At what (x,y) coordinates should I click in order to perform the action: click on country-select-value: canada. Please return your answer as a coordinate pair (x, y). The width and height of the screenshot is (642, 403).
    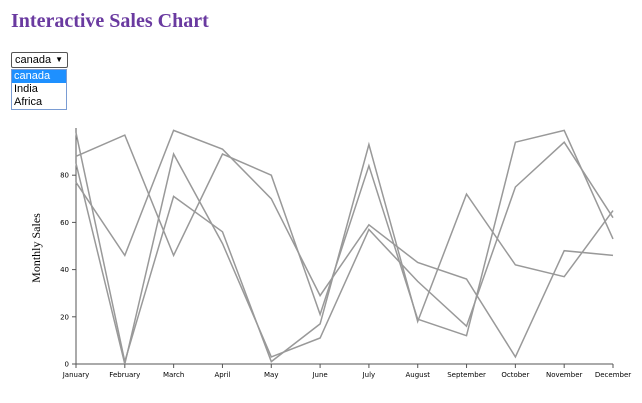
    Looking at the image, I should click on (33, 60).